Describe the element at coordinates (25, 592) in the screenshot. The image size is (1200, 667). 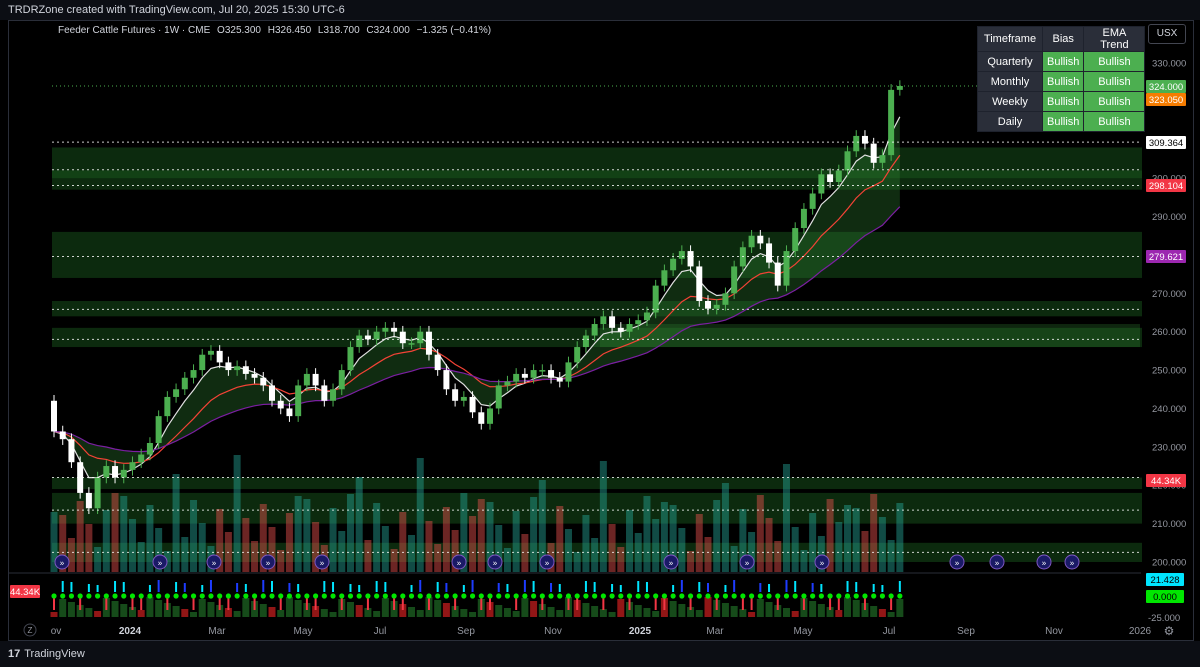
I see `osc-volume-label-text: 44.34K` at that location.